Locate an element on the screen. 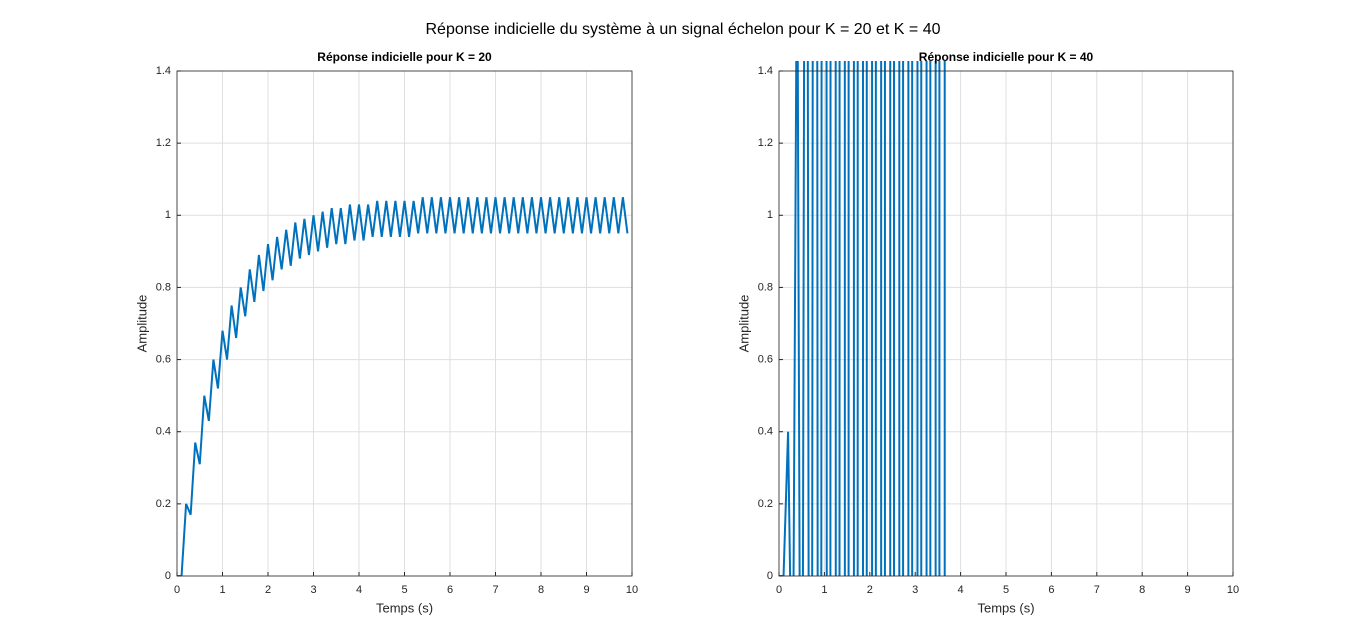 Image resolution: width=1366 pixels, height=643 pixels. axes-title: Réponse indicielle pour K = 20 is located at coordinates (404, 57).